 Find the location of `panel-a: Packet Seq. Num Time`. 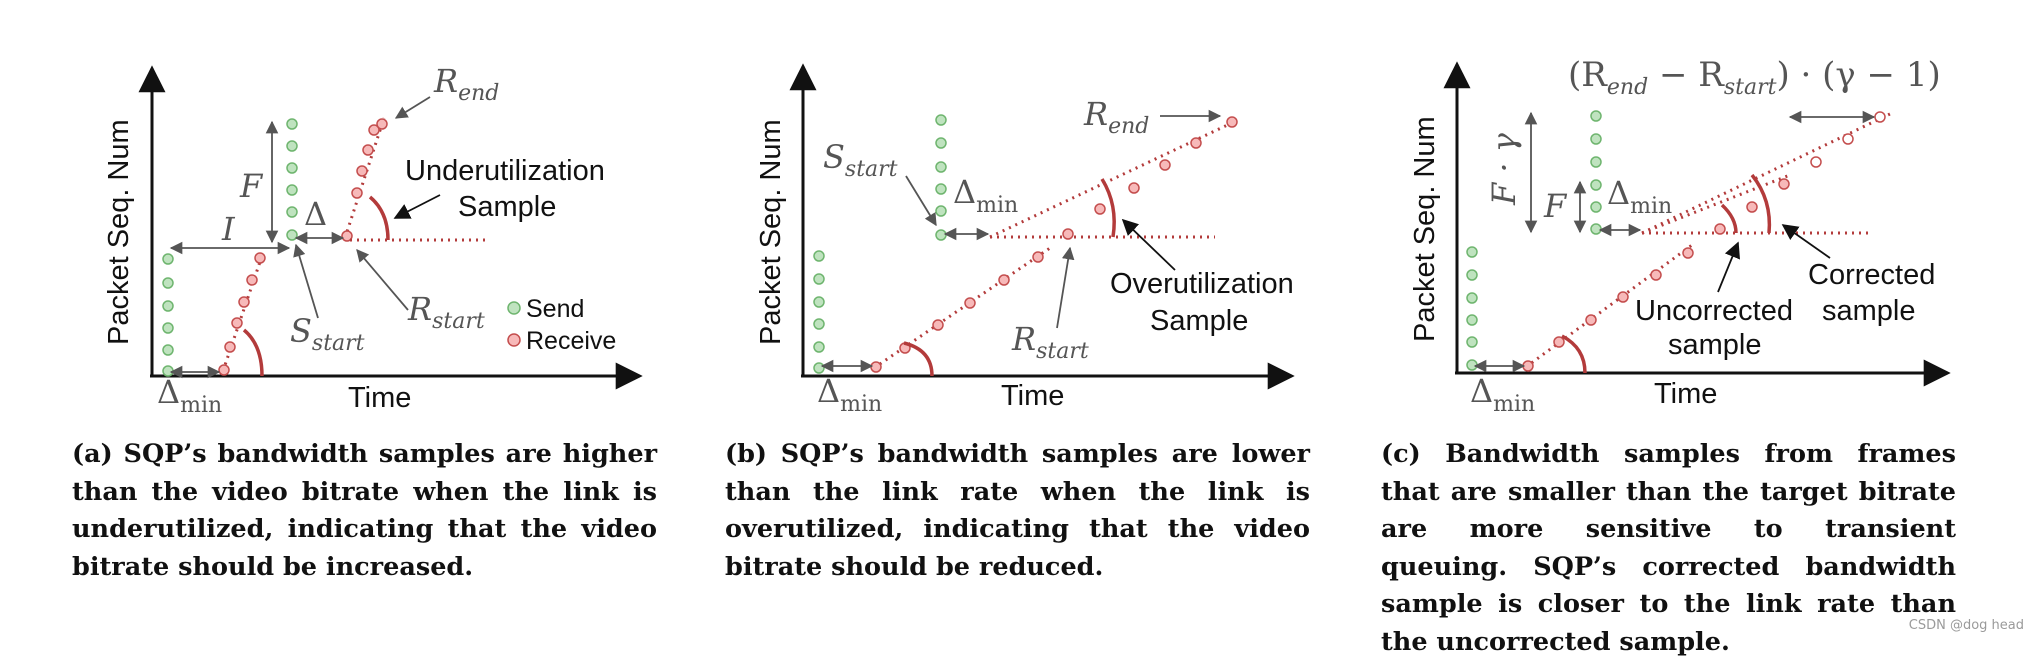

panel-a: Packet Seq. Num Time is located at coordinates (373, 240).